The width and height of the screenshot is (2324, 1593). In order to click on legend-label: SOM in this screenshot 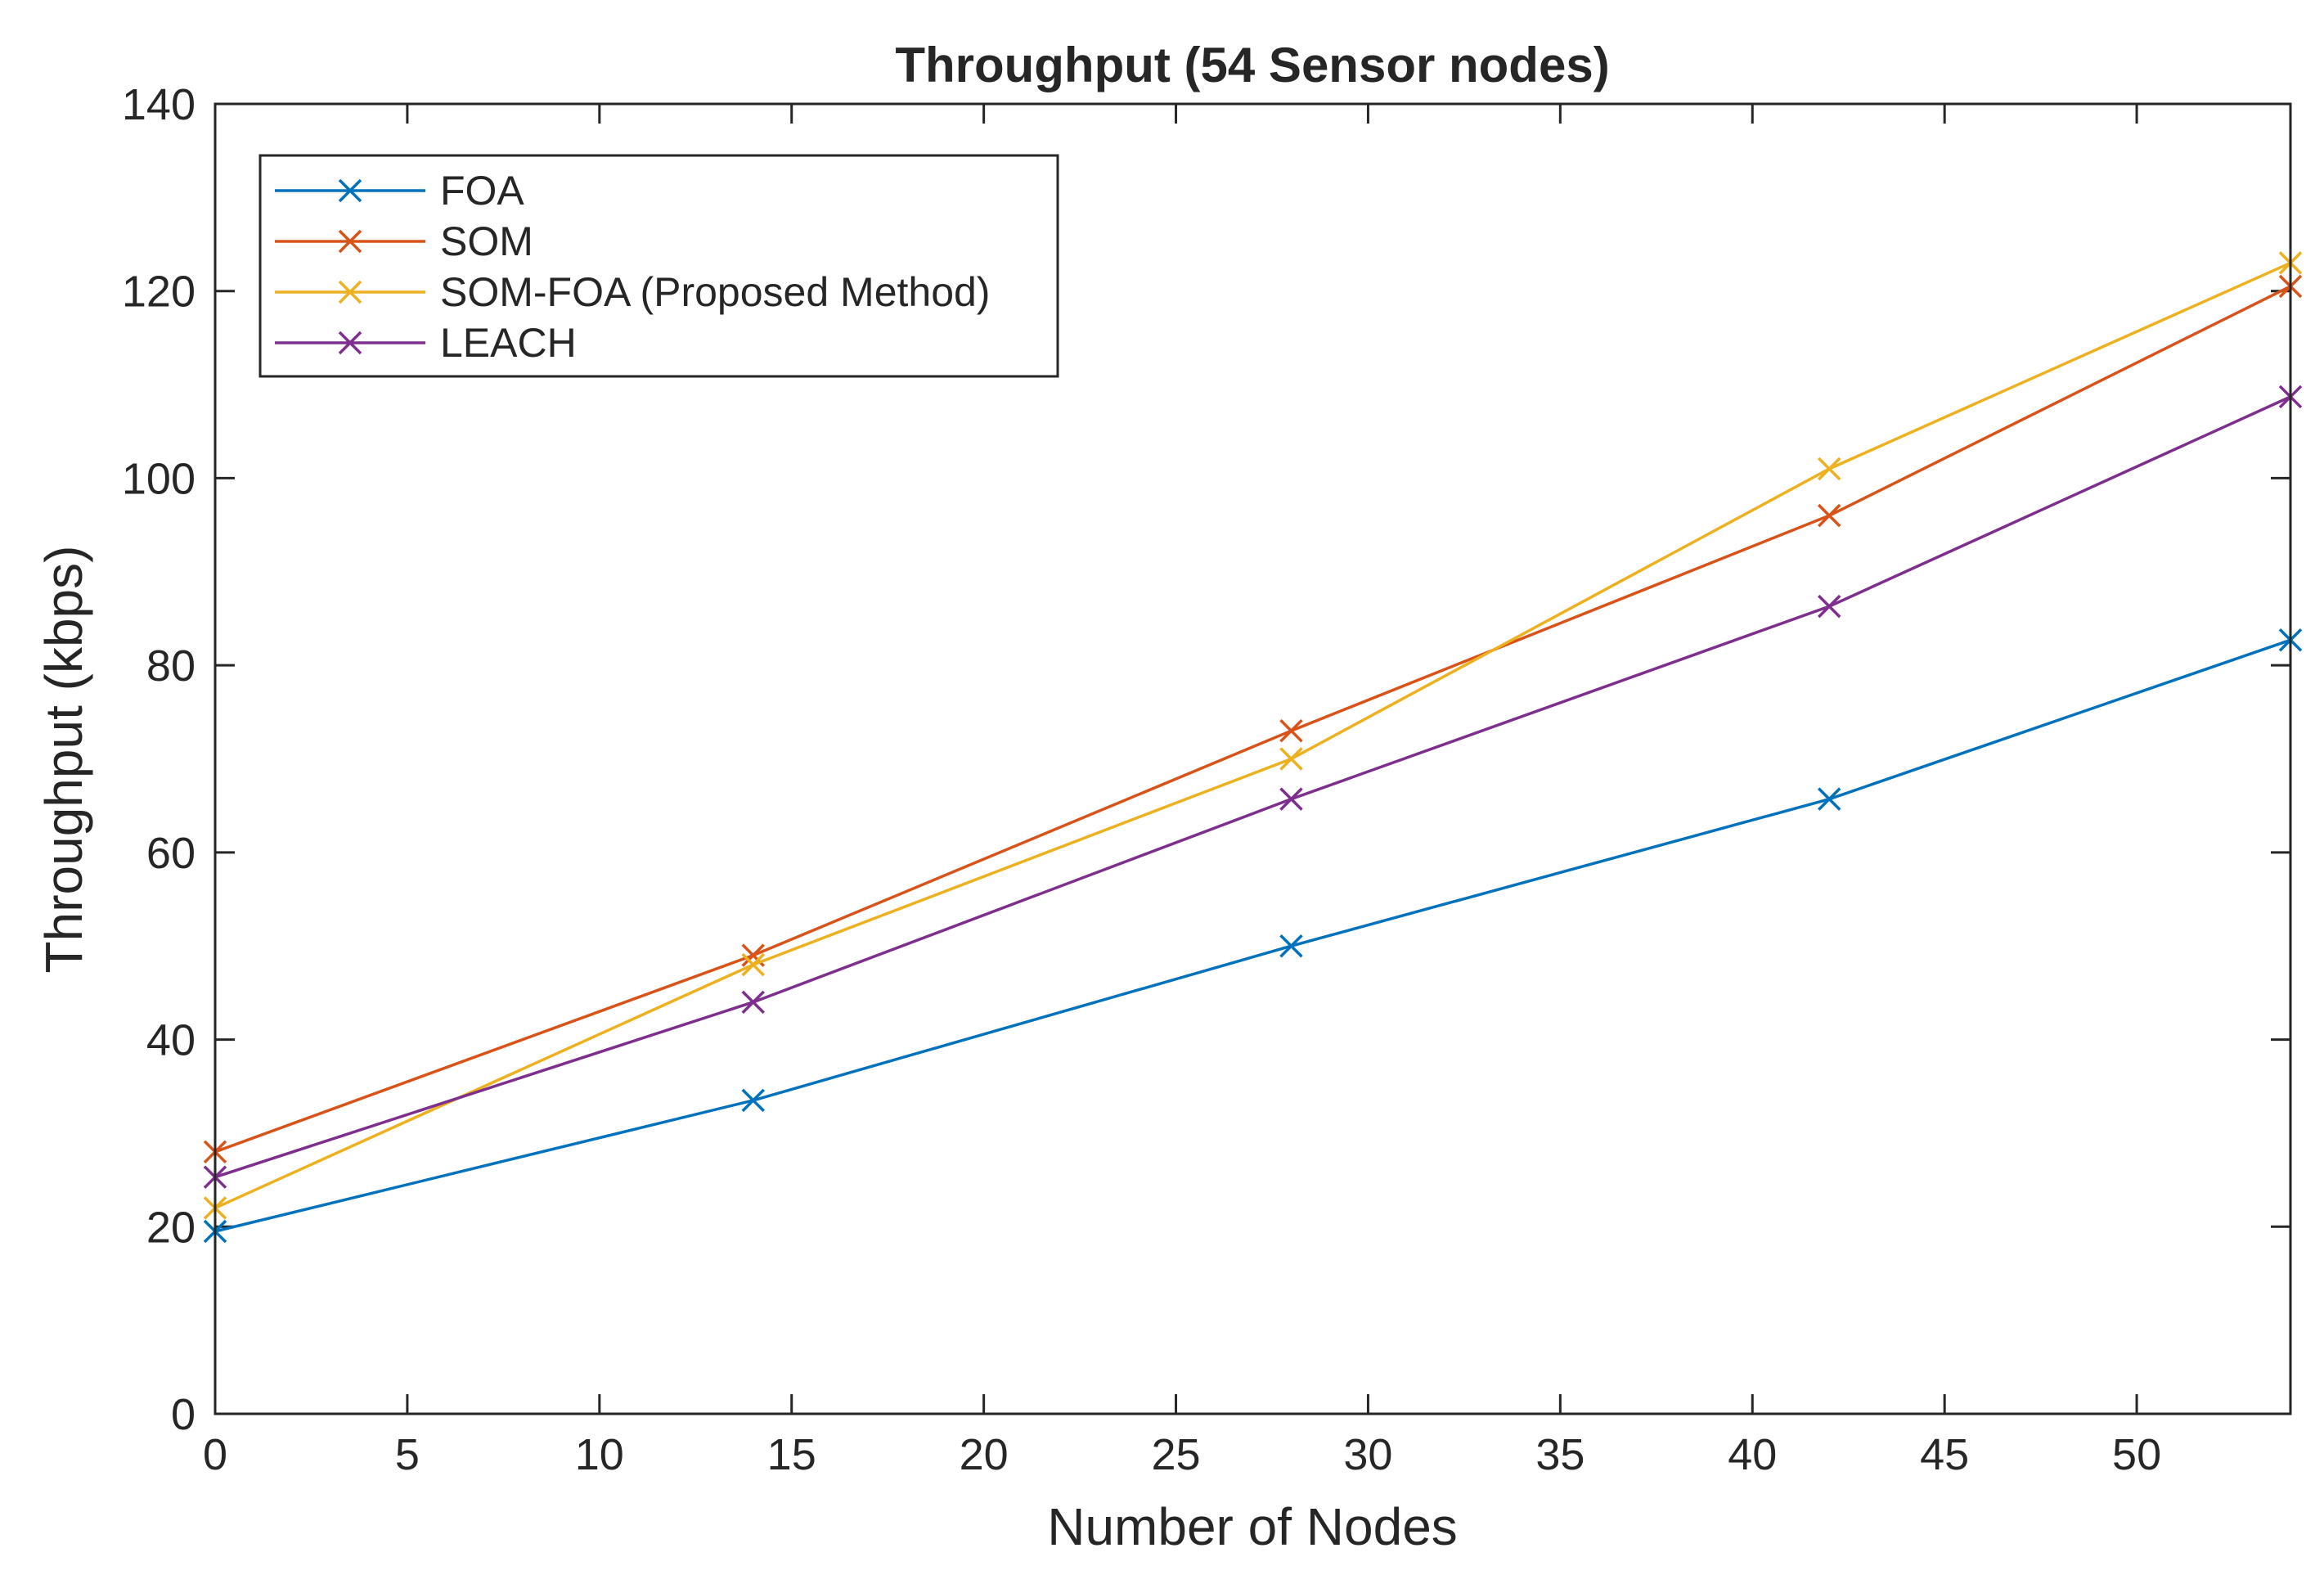, I will do `click(486, 241)`.